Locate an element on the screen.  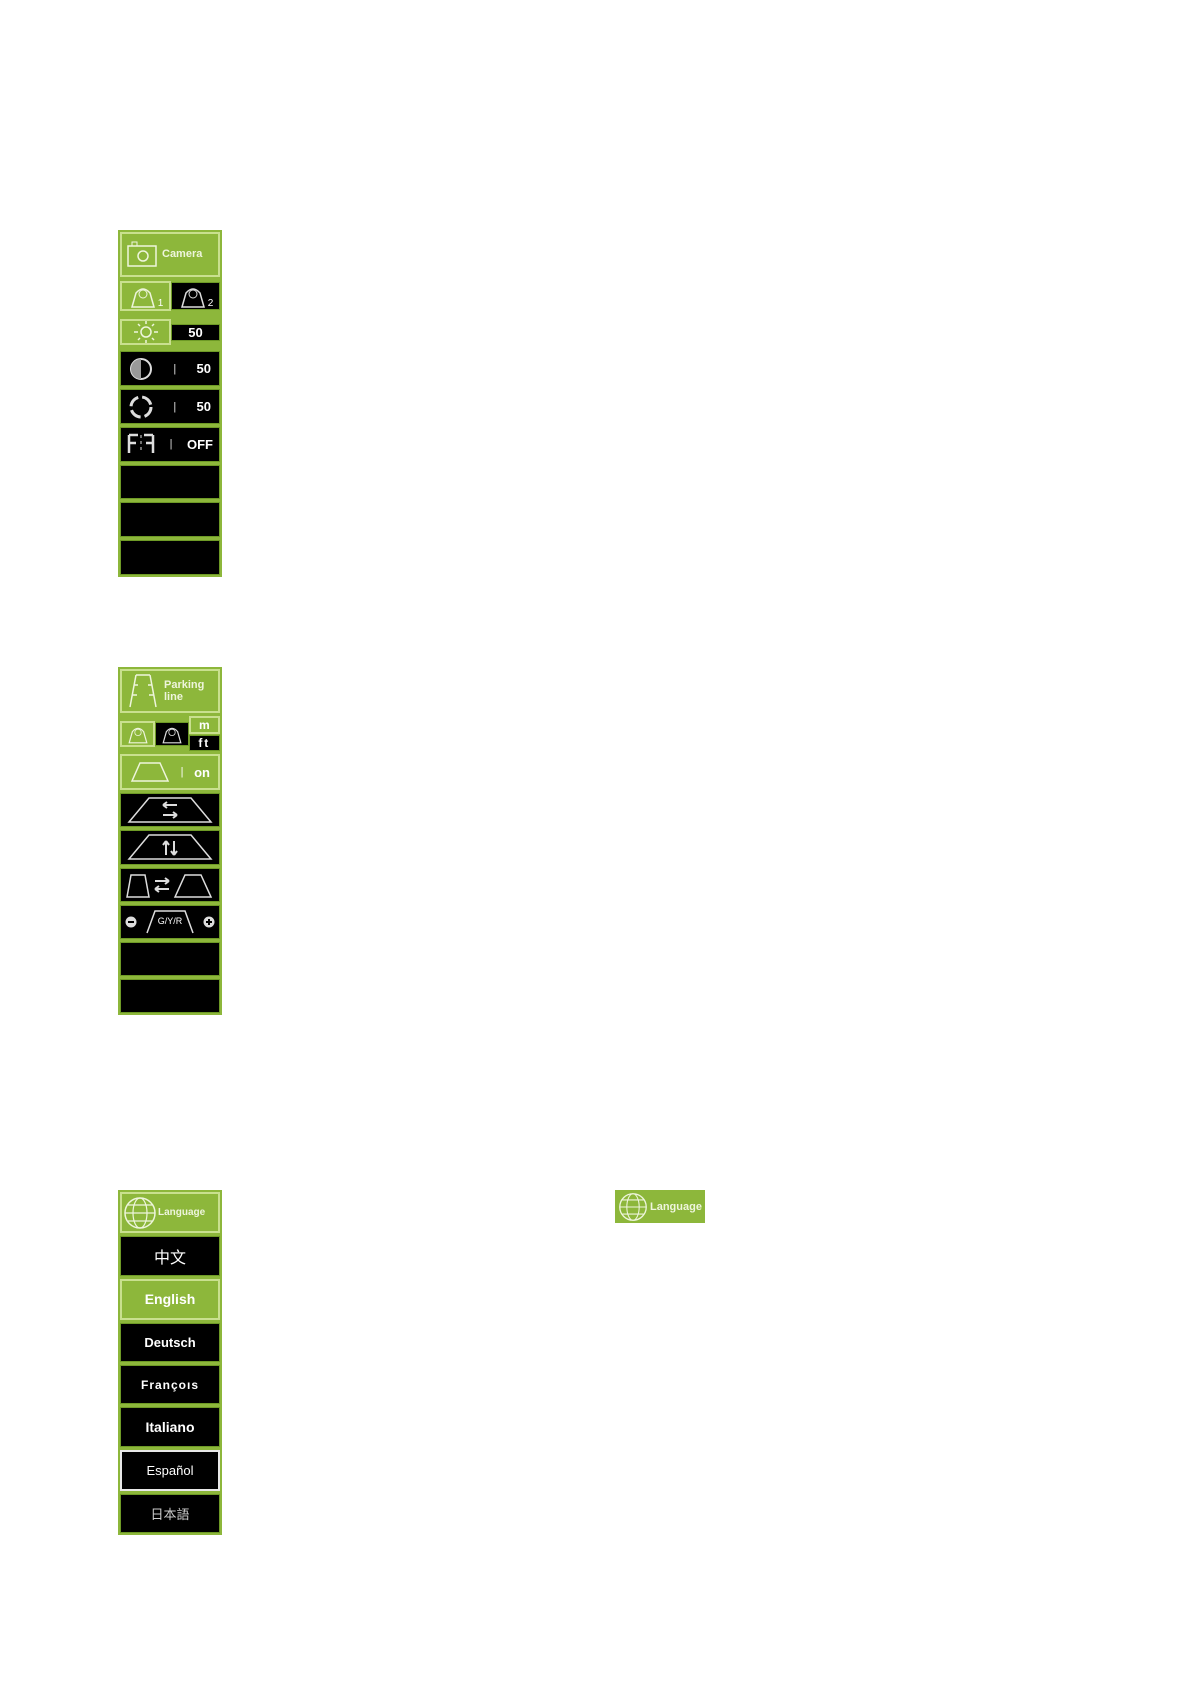
parking-camera-unit-row: m ft is located at coordinates (170, 734).